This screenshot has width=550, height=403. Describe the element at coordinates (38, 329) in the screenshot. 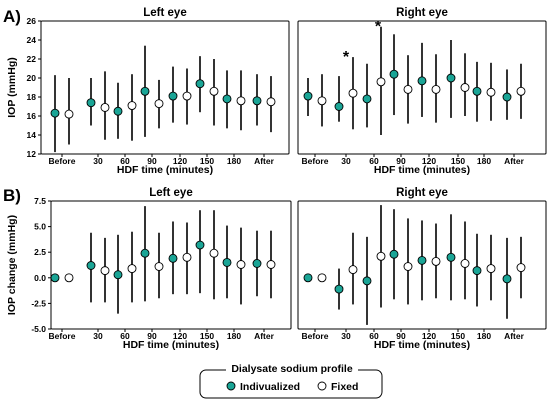

I see `y-tick-label: -5.0` at that location.